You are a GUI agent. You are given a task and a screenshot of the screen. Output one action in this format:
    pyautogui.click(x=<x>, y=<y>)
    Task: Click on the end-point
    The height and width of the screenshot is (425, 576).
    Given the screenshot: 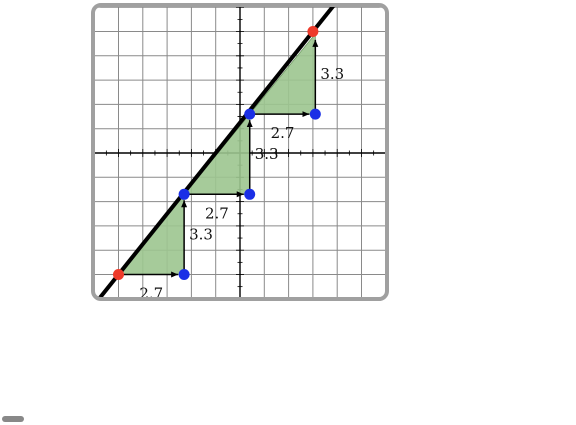 What is the action you would take?
    pyautogui.click(x=313, y=31)
    